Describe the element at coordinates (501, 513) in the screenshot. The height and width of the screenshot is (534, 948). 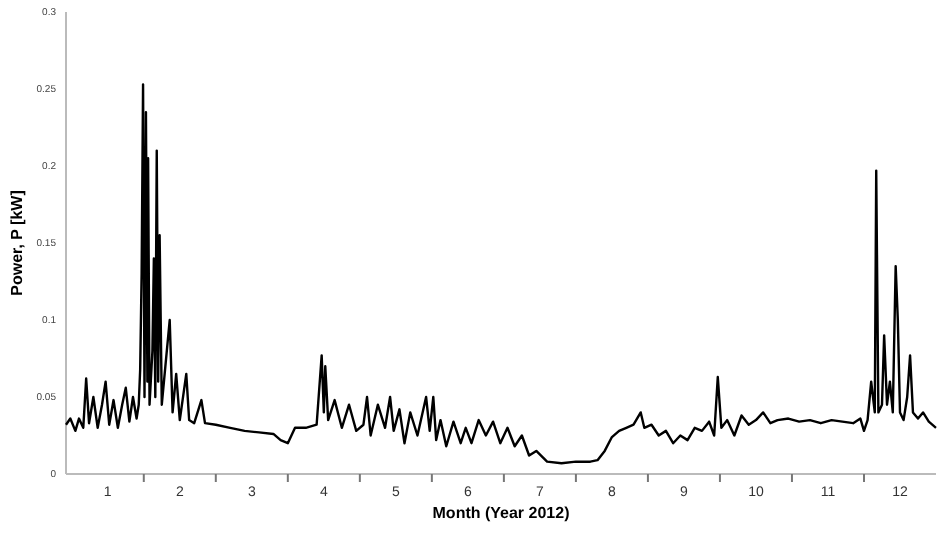
I see `x-axis-title: Month (Year 2012)` at that location.